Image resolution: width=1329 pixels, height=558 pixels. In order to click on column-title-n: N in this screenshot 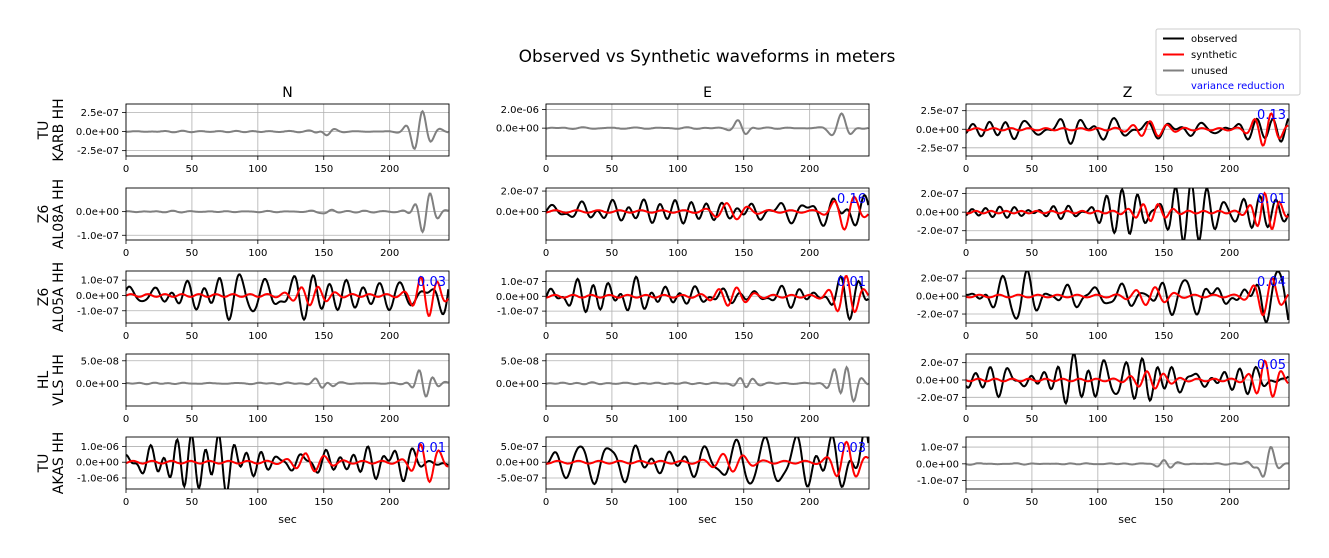, I will do `click(287, 93)`.